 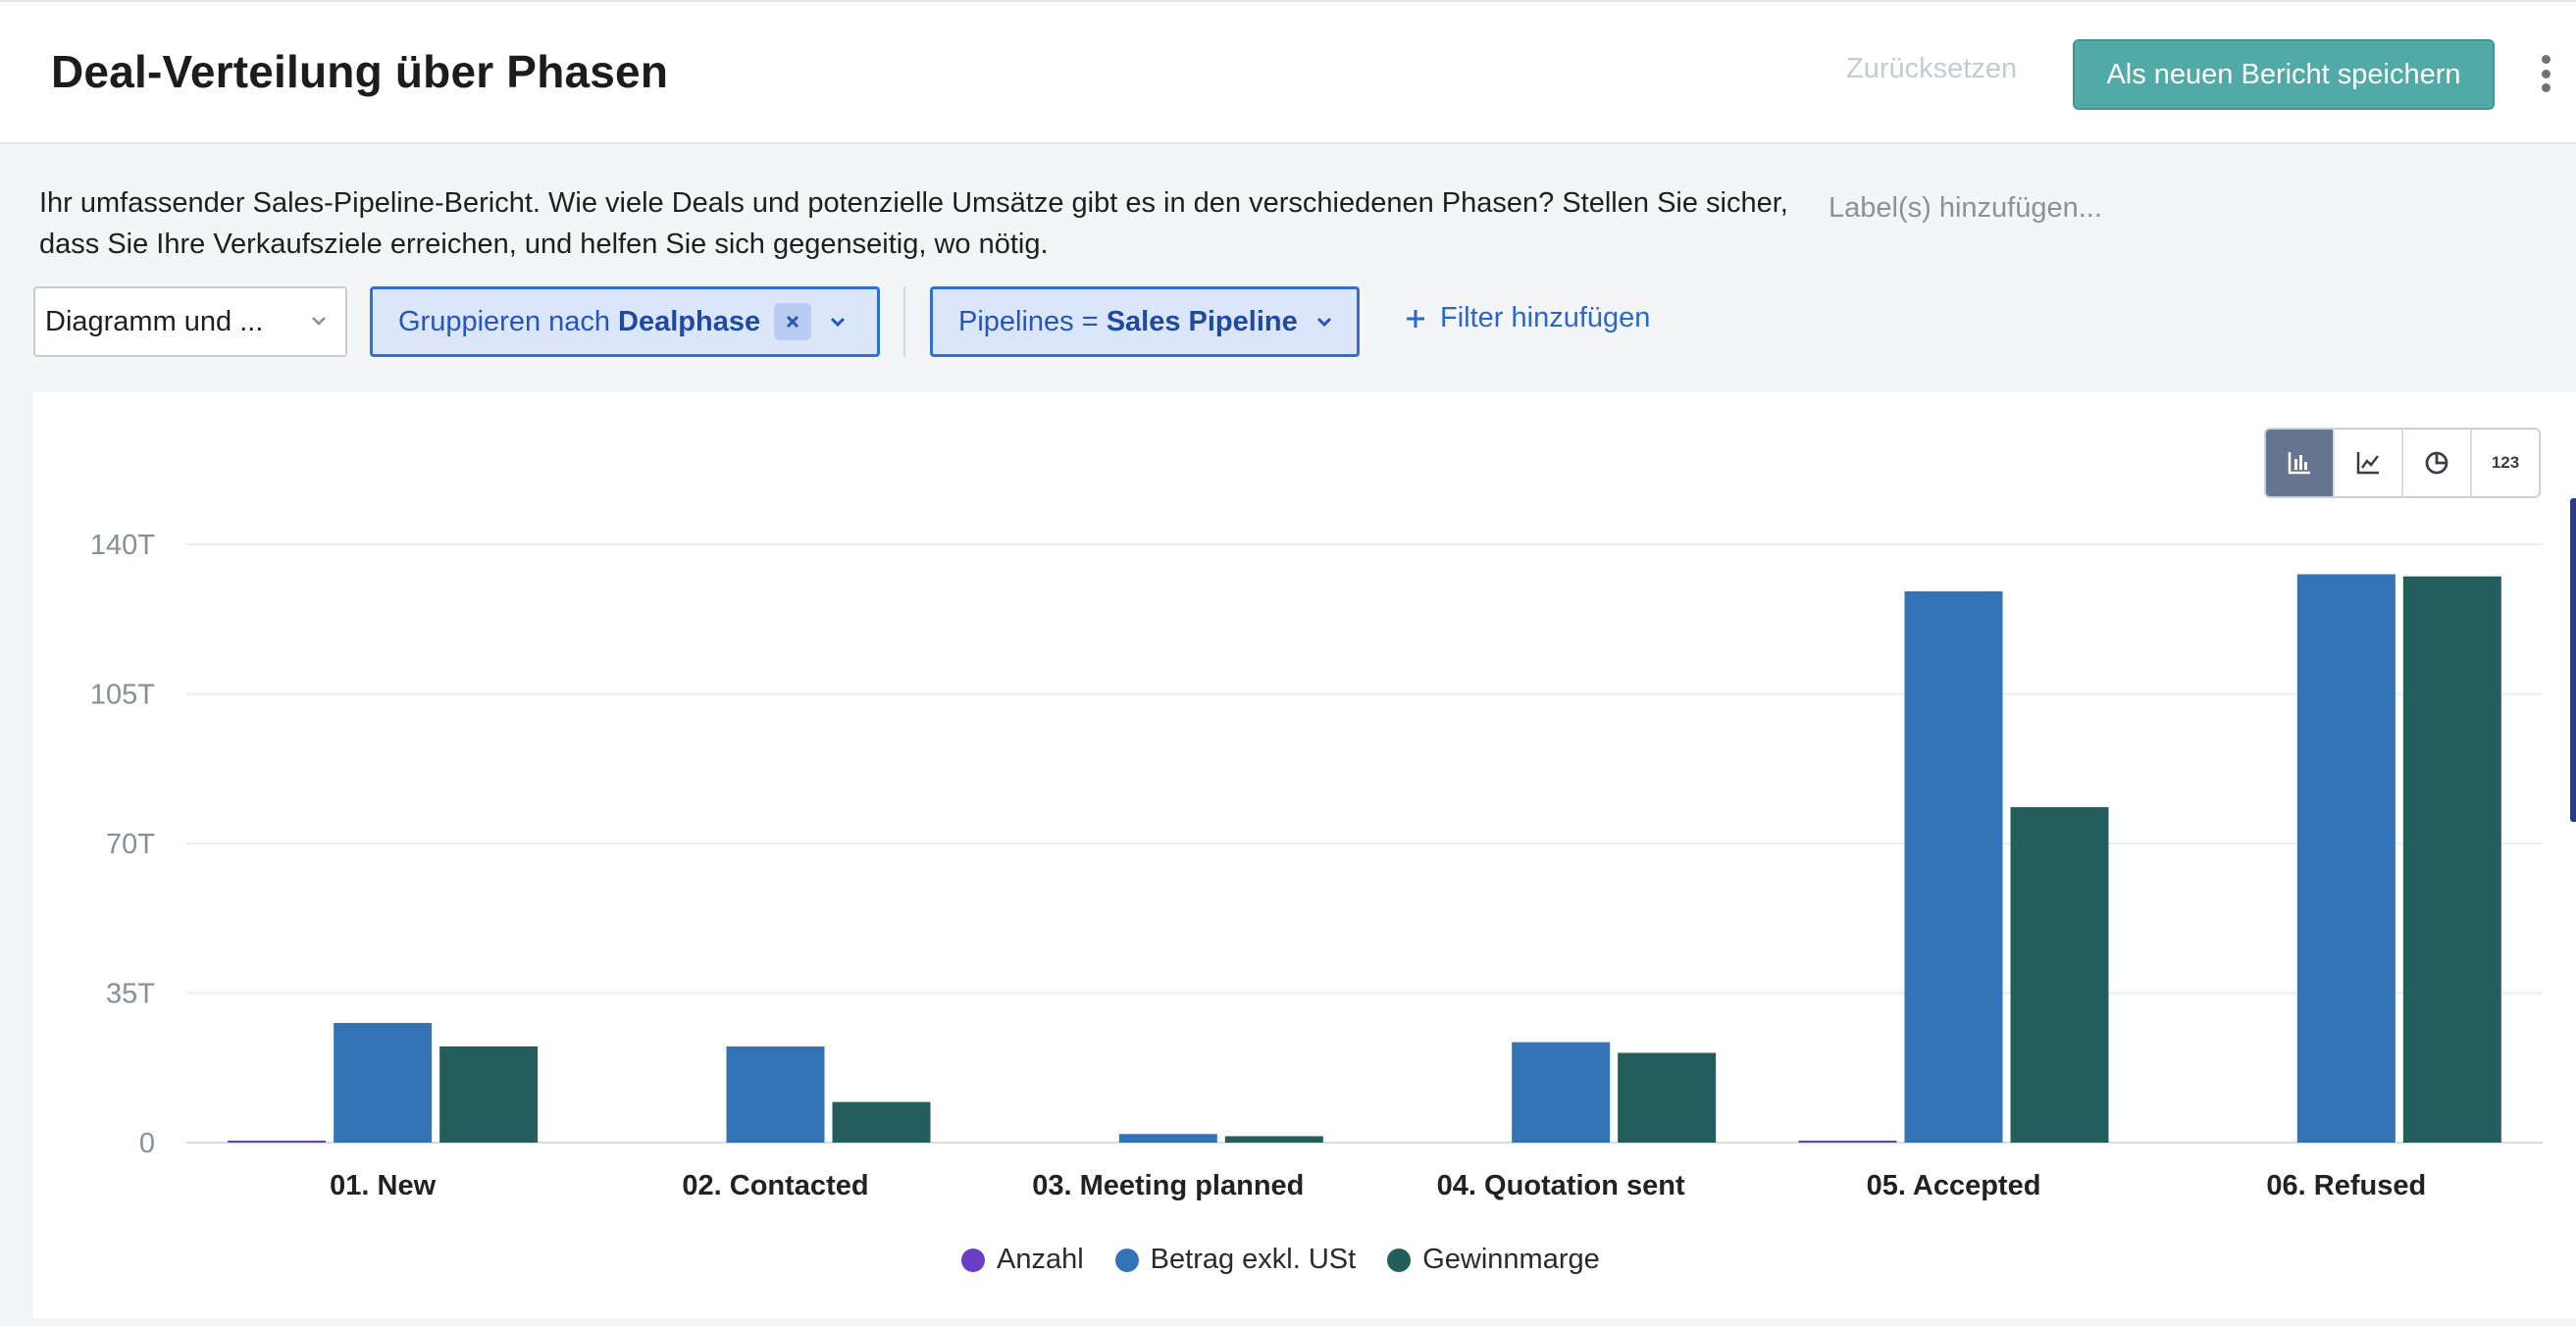 I want to click on pipeline-filter-value: Sales Pipeline, so click(x=1202, y=321).